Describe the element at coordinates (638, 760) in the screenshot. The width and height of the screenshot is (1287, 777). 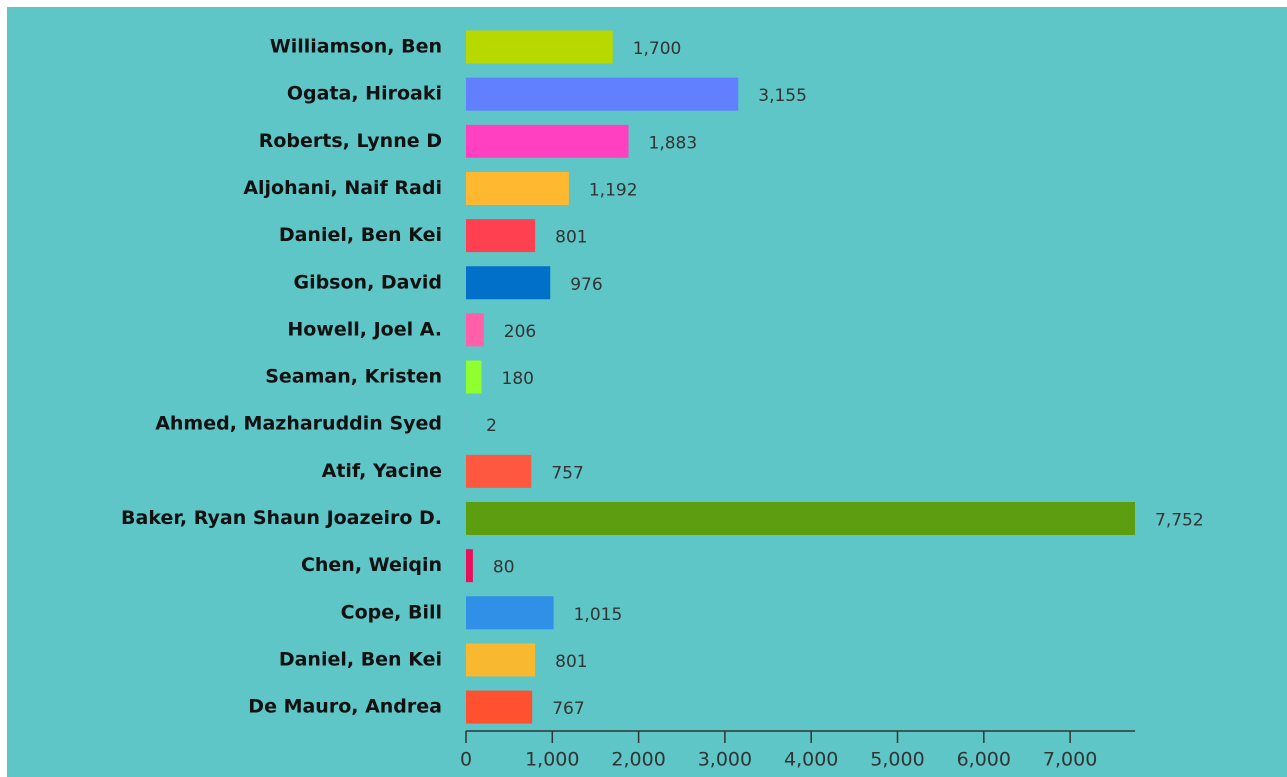
I see `x-tick-label: 2,000` at that location.